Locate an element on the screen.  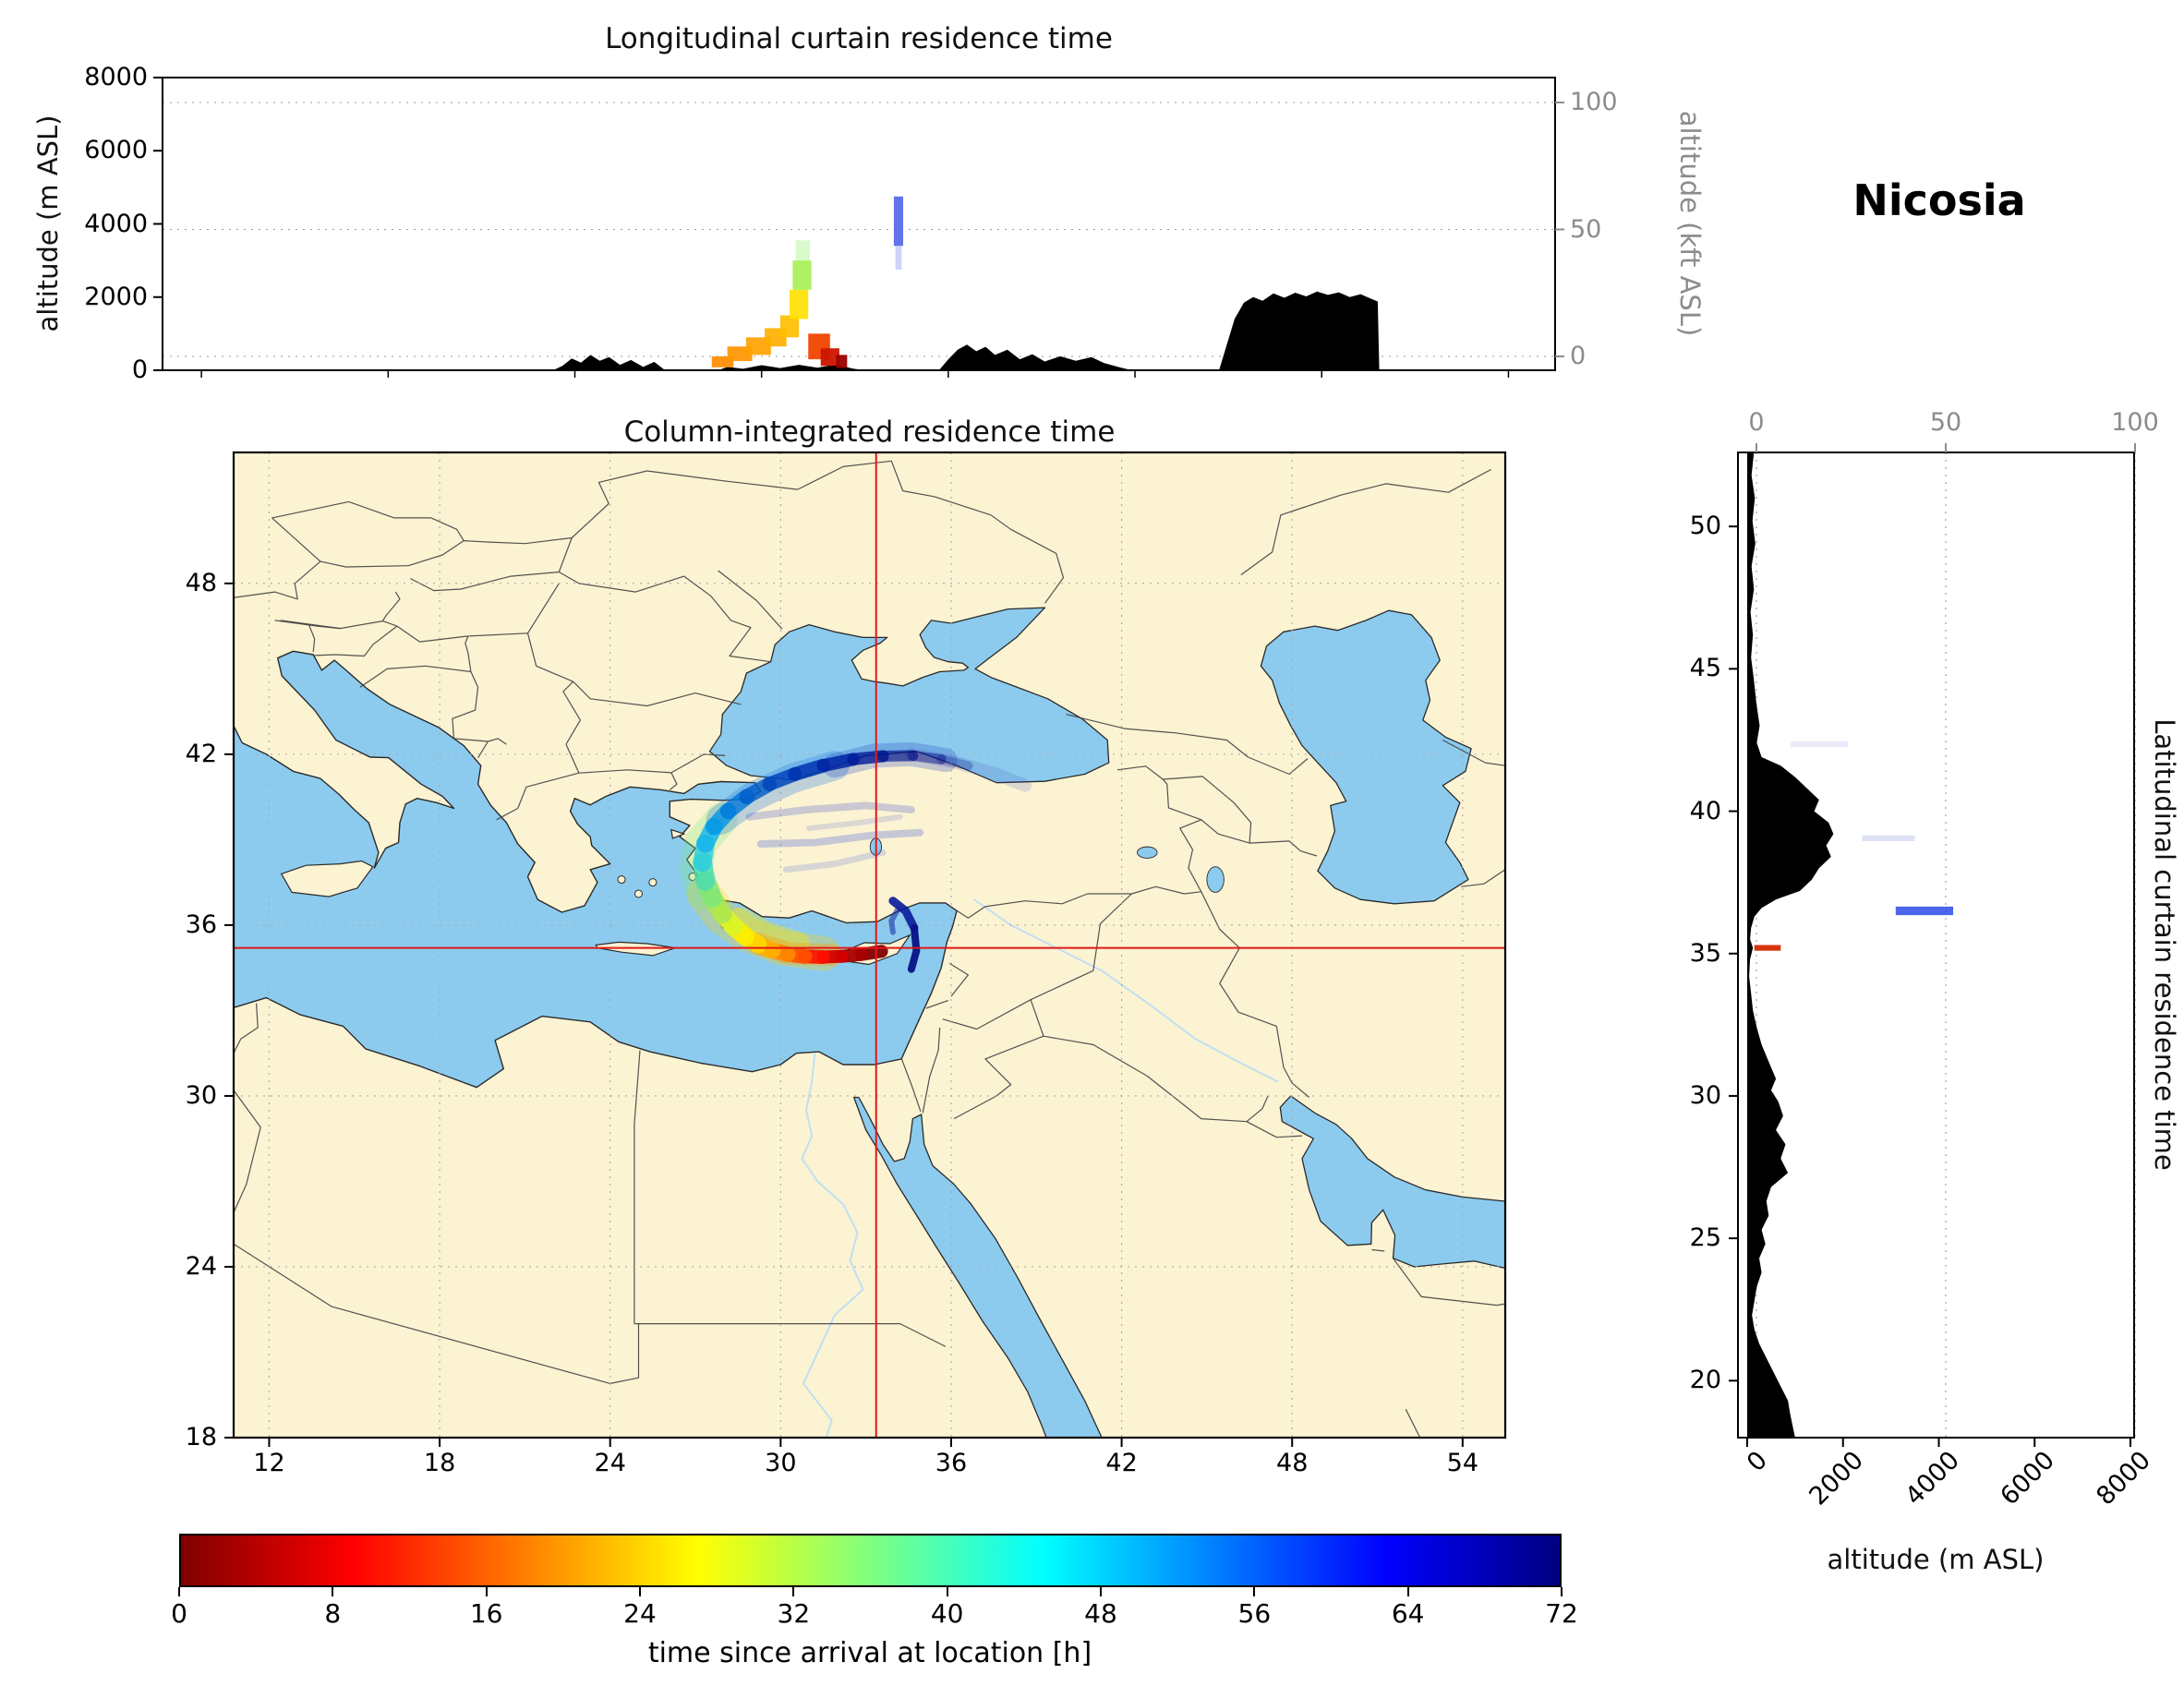
curtain-frame is located at coordinates (1936, 945).